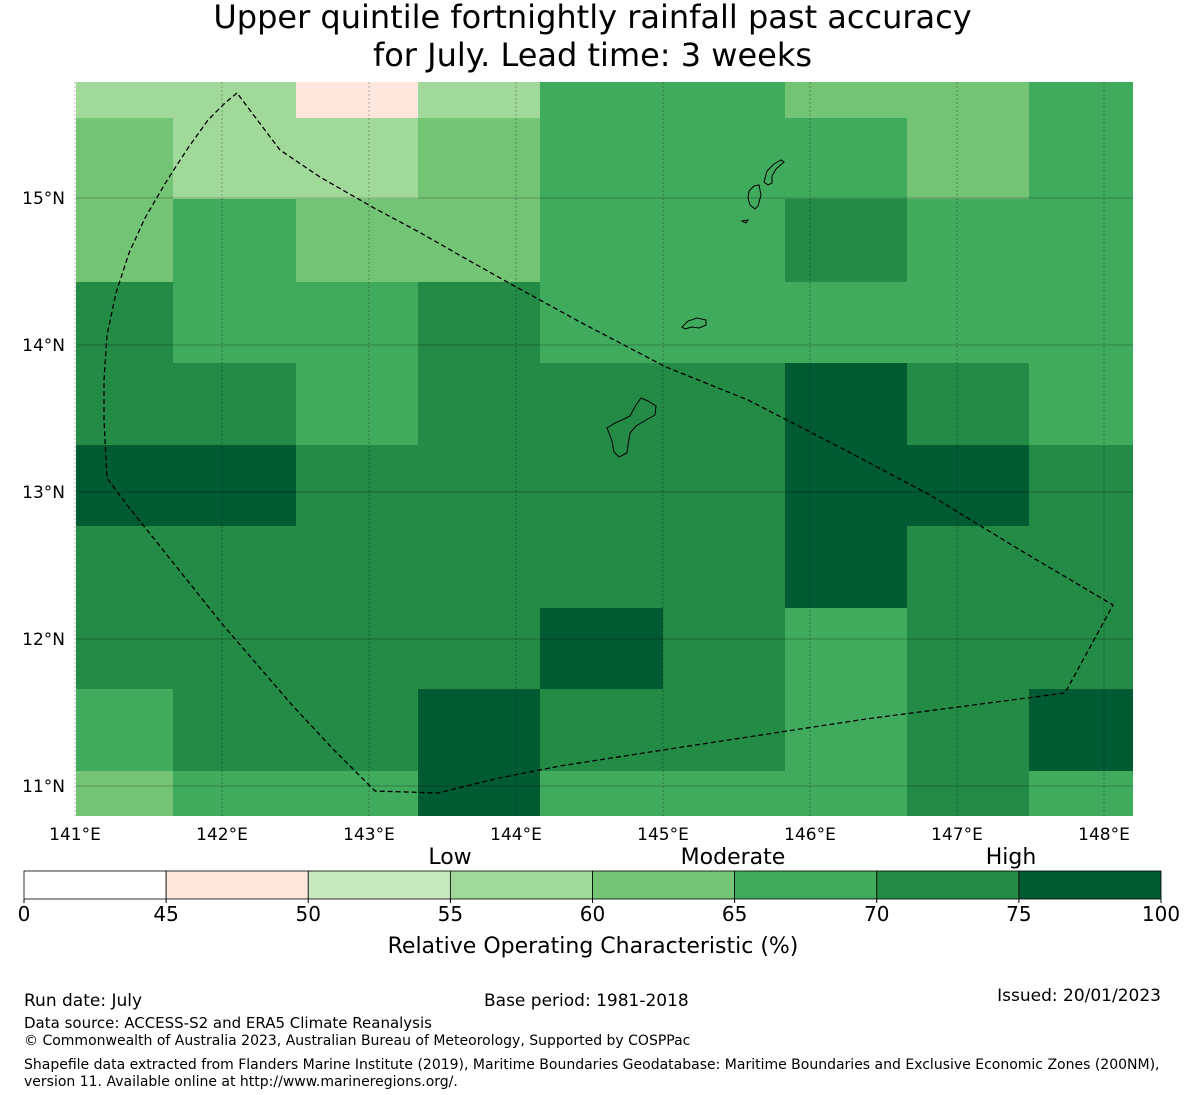 This screenshot has width=1185, height=1095. Describe the element at coordinates (308, 914) in the screenshot. I see `colorbar-tick-label: 50` at that location.